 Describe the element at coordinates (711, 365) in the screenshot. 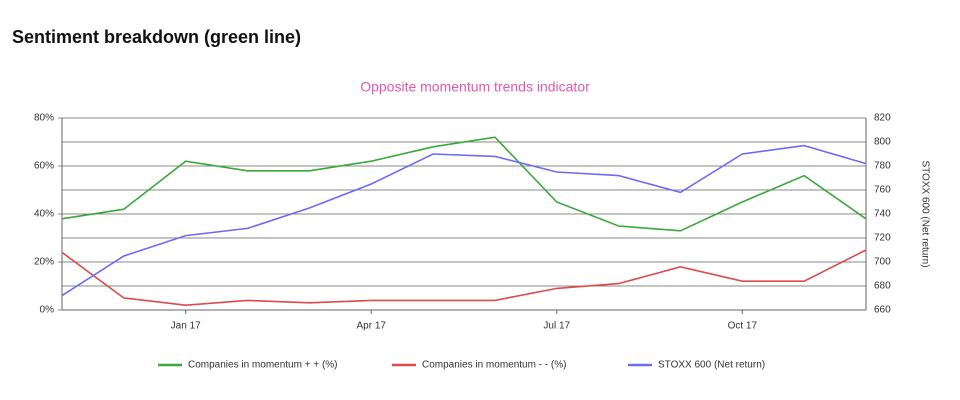

I see `legend-label: STOXX 600 (Net return)` at that location.